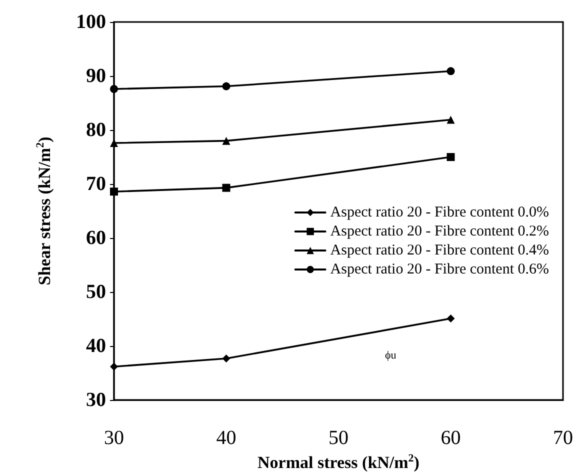  I want to click on y-tick-label: 40, so click(96, 346).